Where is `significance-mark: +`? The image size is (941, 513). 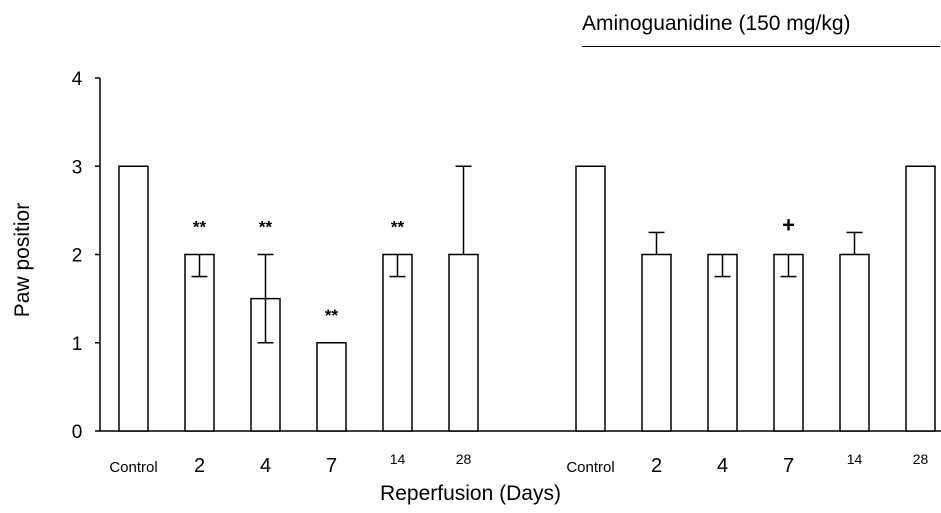 significance-mark: + is located at coordinates (788, 225).